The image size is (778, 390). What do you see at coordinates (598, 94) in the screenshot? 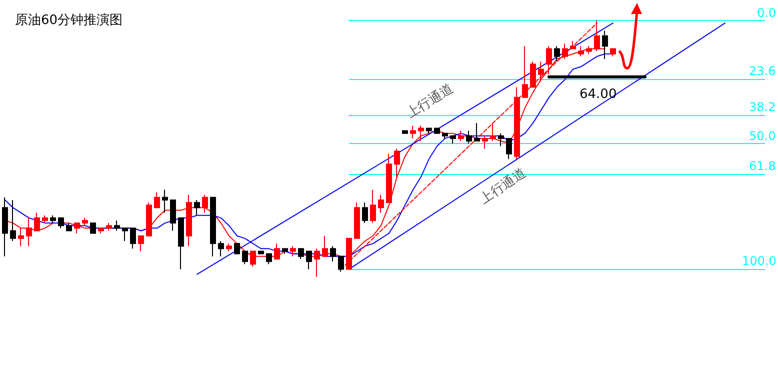
I see `annotation: 64.00` at bounding box center [598, 94].